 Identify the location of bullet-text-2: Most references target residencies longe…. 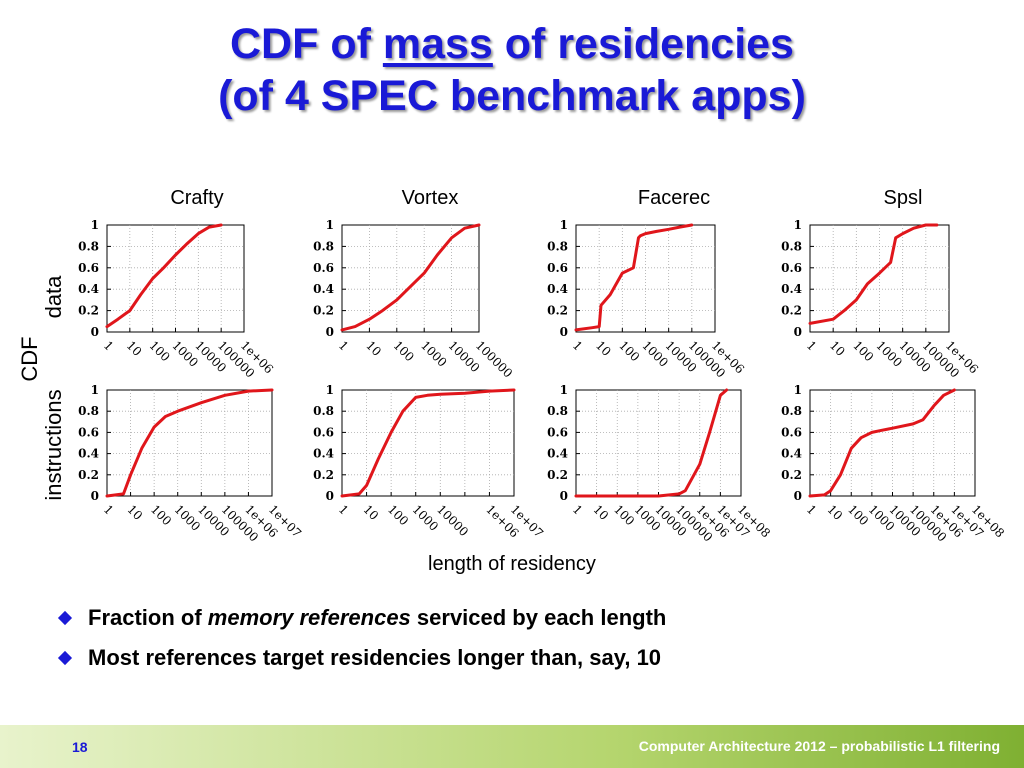
(375, 657).